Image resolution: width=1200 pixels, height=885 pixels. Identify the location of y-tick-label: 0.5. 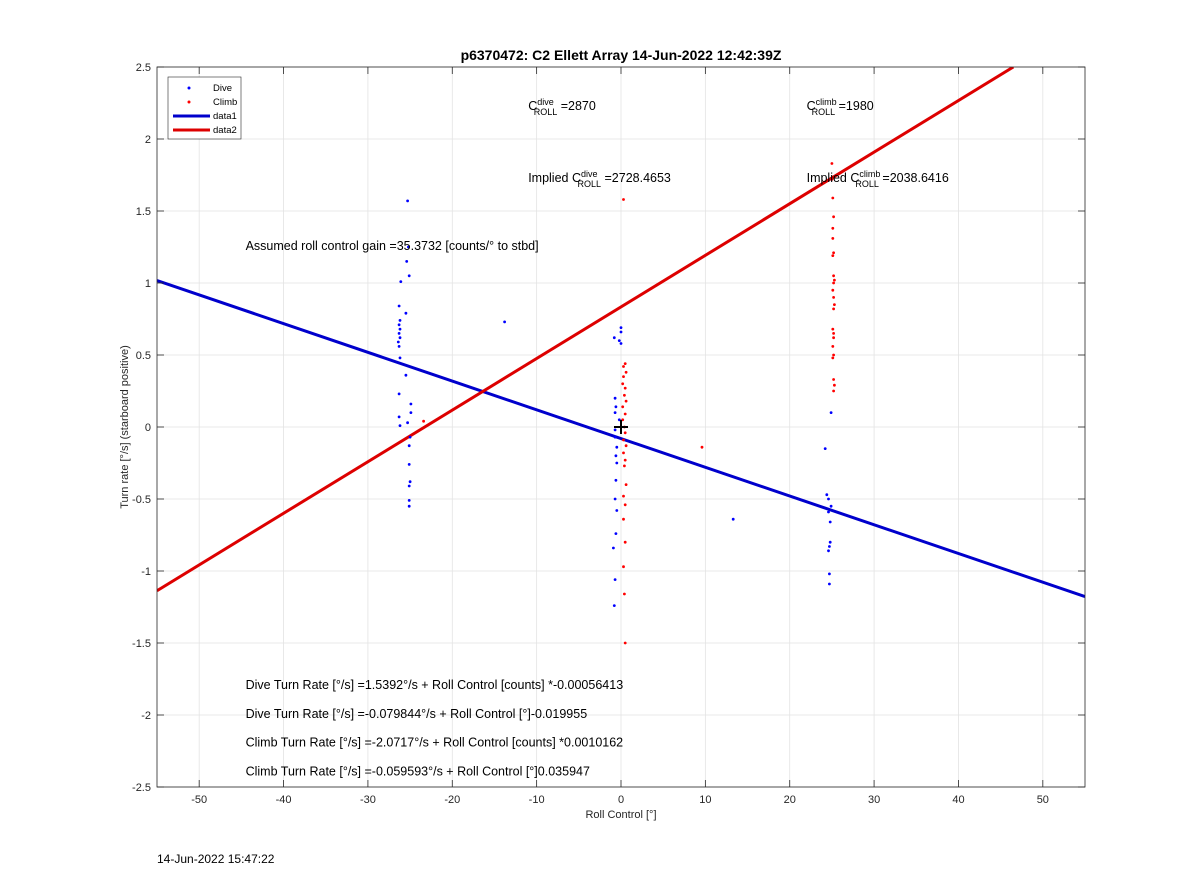
(143, 356).